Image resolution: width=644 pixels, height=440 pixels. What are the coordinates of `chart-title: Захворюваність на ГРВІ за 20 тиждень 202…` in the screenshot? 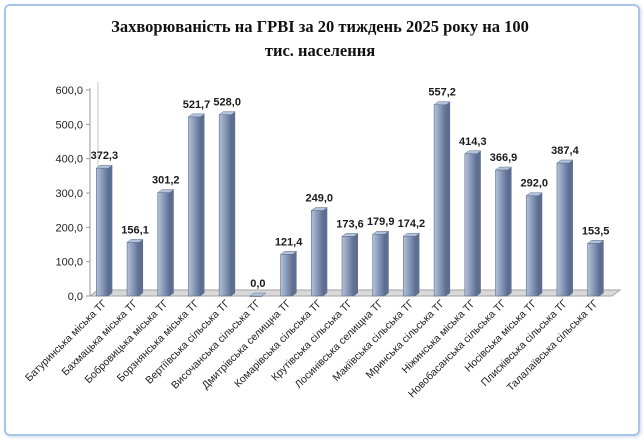 It's located at (320, 38).